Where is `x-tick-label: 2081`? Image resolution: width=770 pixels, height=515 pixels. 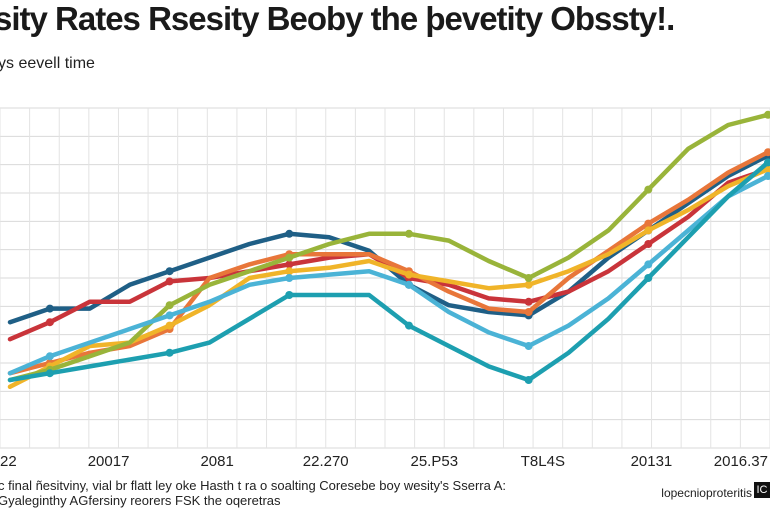
x-tick-label: 2081 is located at coordinates (216, 461).